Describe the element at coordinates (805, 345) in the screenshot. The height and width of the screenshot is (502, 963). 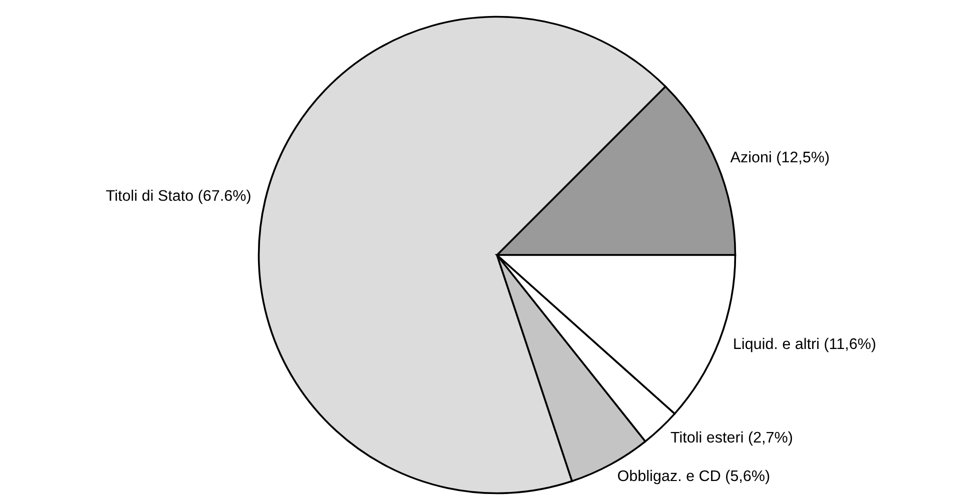
I see `slice-label: Liquid. e altri (11,6%)` at that location.